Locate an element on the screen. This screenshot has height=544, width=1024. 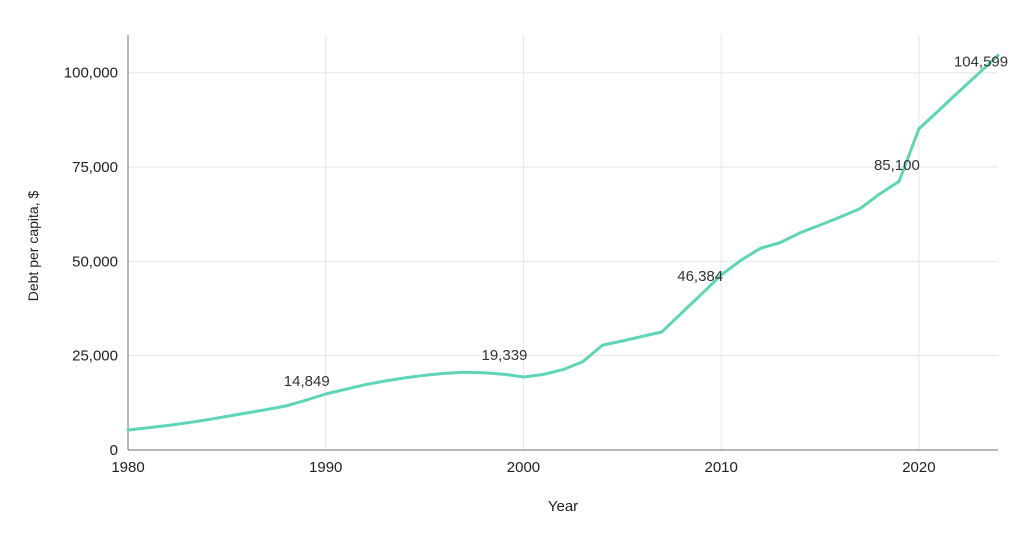
data-point-label: 85,100 is located at coordinates (897, 165).